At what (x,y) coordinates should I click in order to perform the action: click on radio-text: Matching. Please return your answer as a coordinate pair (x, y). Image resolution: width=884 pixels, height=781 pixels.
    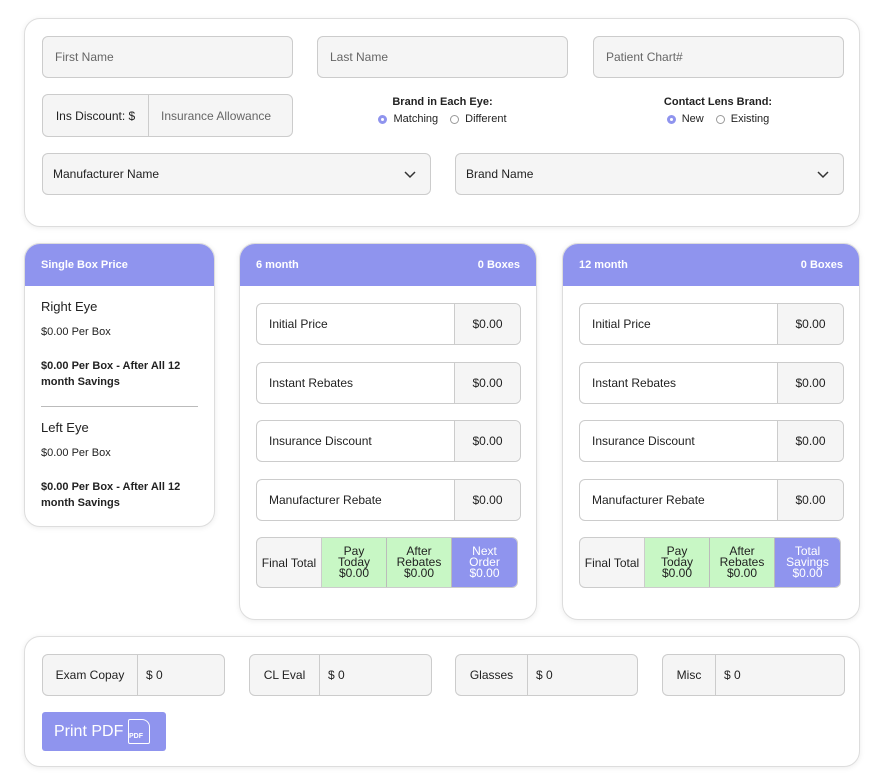
    Looking at the image, I should click on (416, 119).